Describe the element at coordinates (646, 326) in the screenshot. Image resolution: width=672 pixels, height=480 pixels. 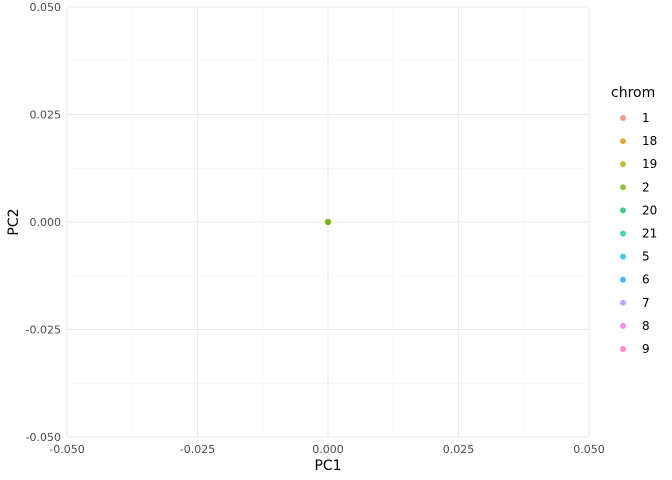
I see `legend-label-8: 8` at that location.